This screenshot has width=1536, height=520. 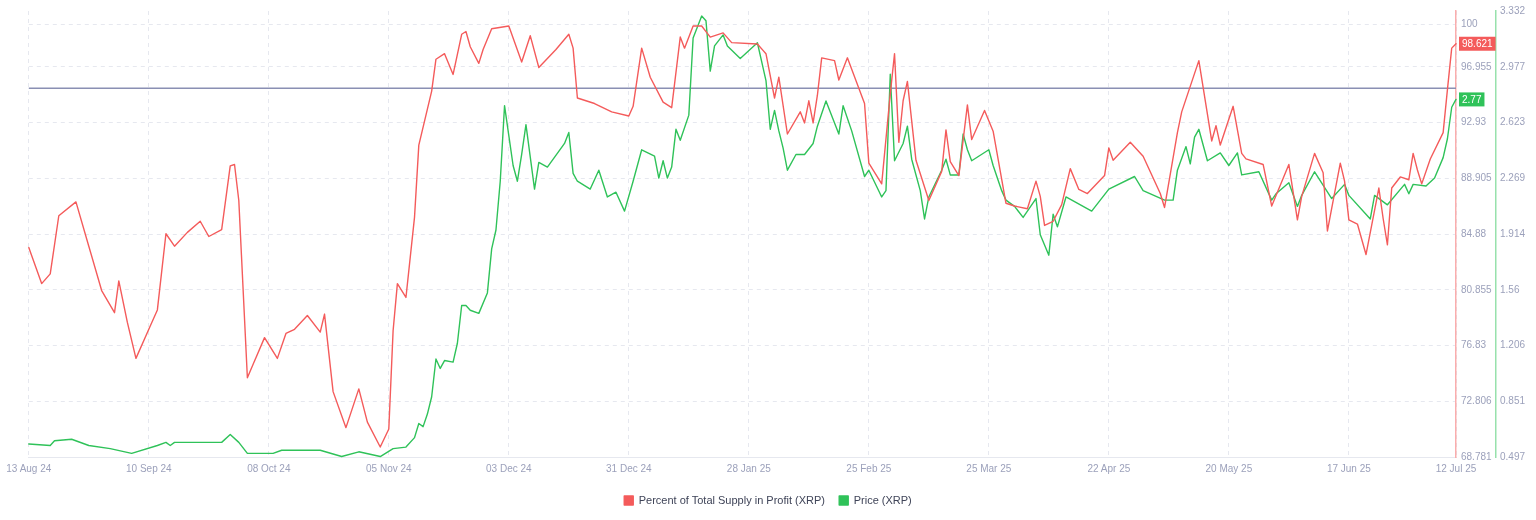 I want to click on y2-tick-label: 1.206, so click(x=1513, y=345).